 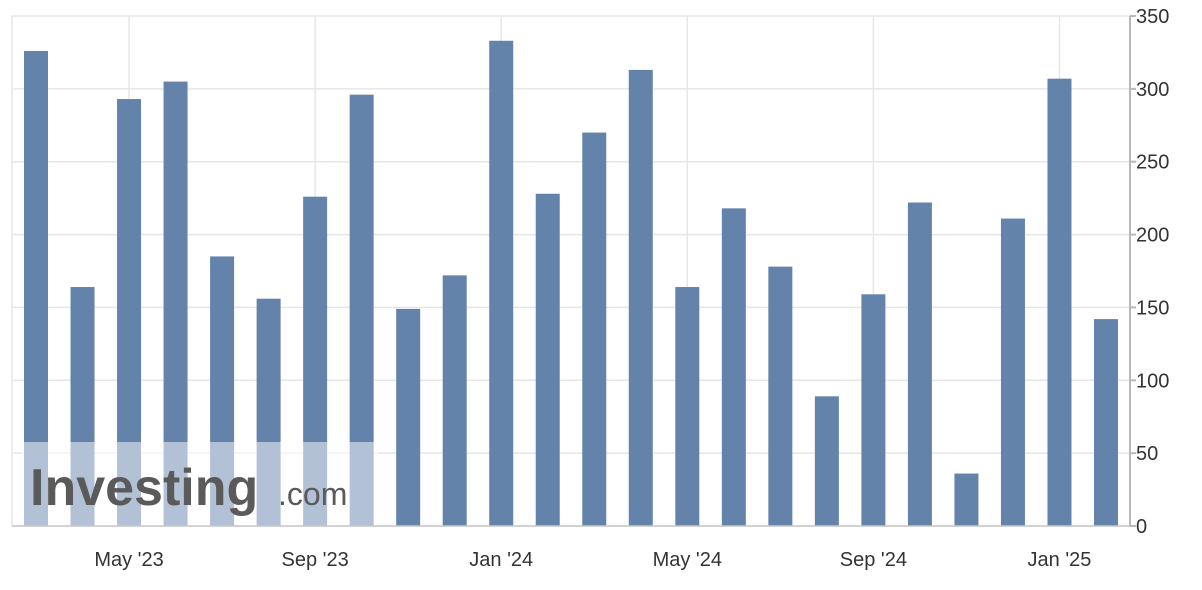 I want to click on y-tick-label: 250, so click(x=1152, y=163).